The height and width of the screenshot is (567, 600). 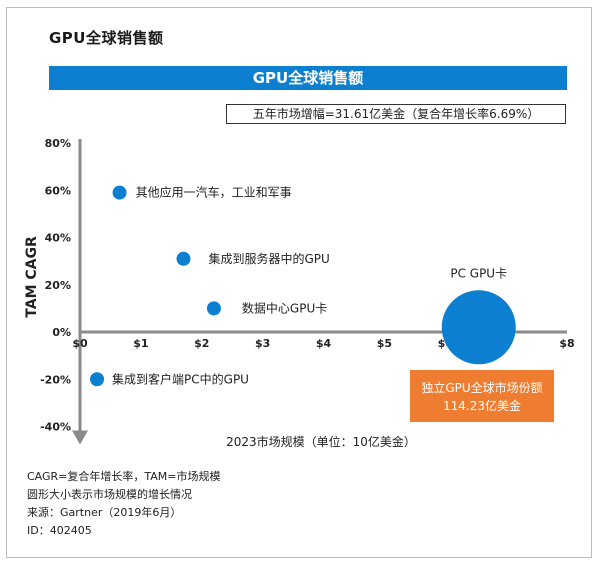 What do you see at coordinates (321, 441) in the screenshot?
I see `x-axis-title: 2023市场规模（单位：10亿美金）` at bounding box center [321, 441].